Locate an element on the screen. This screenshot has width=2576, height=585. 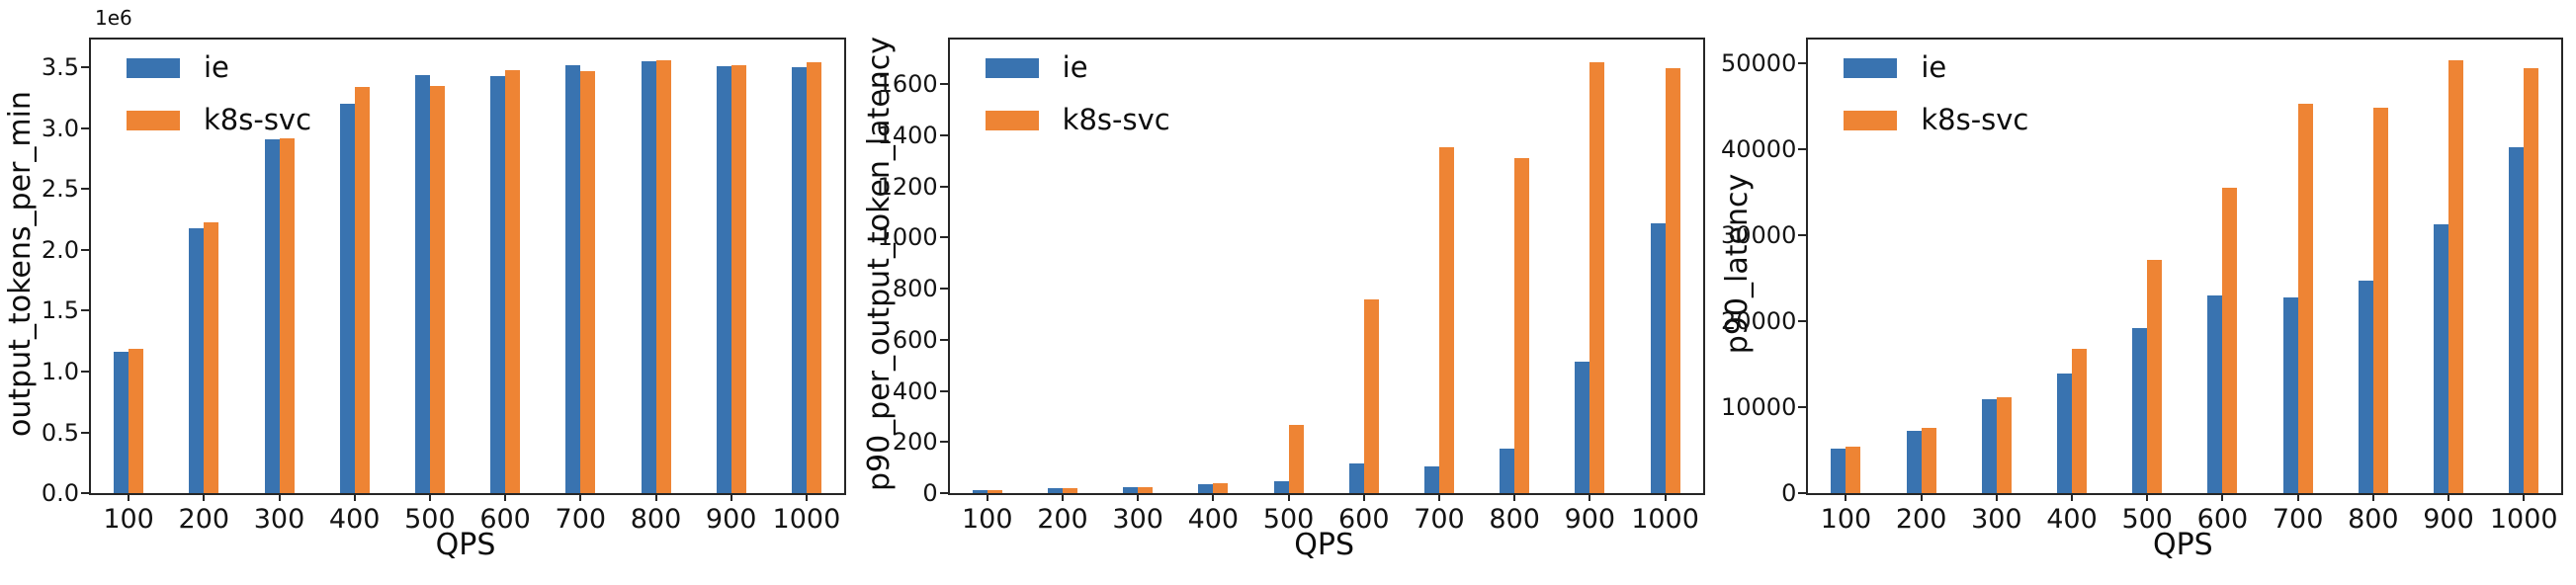
x-tick-label: 800 is located at coordinates (1514, 519).